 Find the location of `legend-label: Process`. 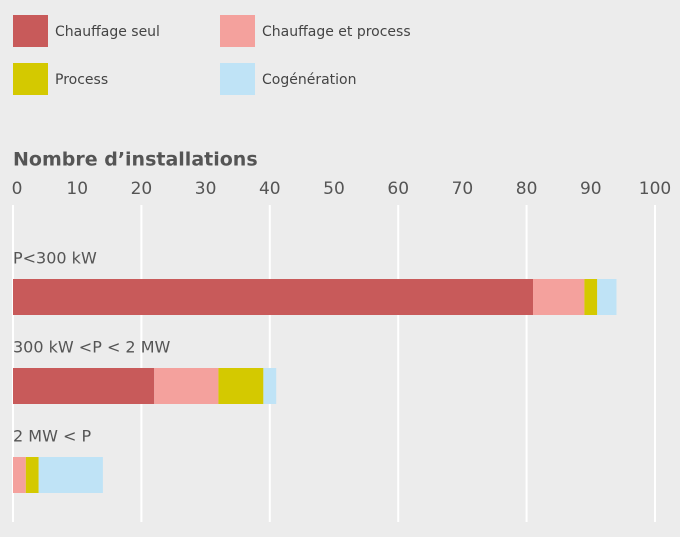

legend-label: Process is located at coordinates (81, 80).